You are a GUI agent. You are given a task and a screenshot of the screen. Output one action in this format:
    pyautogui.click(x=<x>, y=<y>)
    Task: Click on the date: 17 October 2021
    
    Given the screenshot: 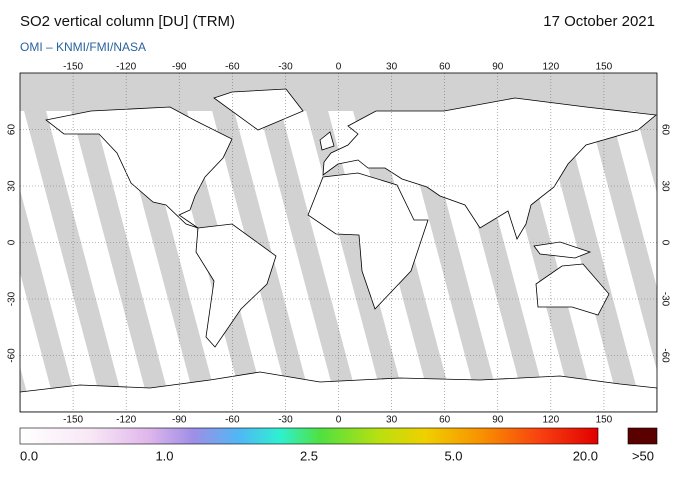 What is the action you would take?
    pyautogui.click(x=599, y=21)
    